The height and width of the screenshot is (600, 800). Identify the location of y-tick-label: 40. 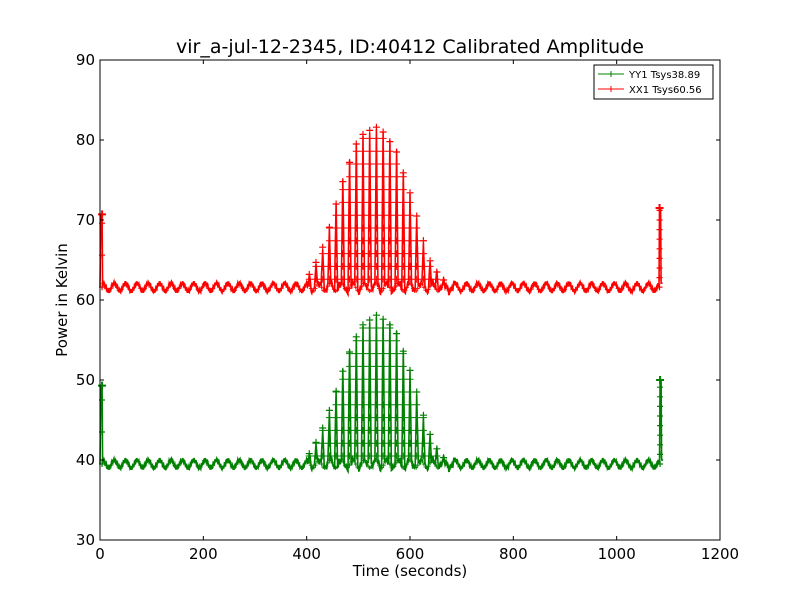
(85, 460).